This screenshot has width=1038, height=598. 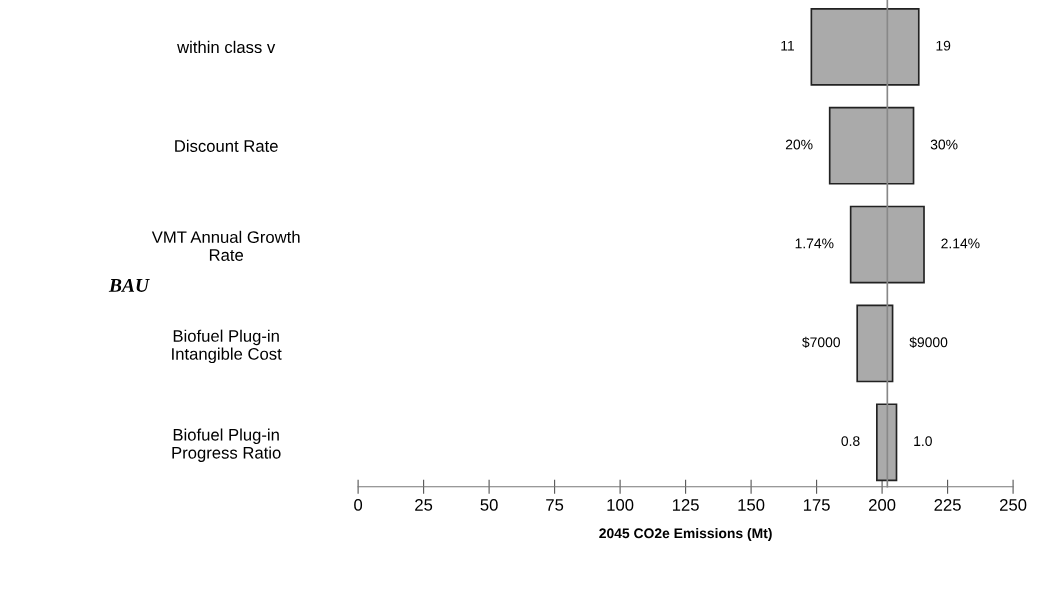 What do you see at coordinates (555, 505) in the screenshot?
I see `x-tick-label: 75` at bounding box center [555, 505].